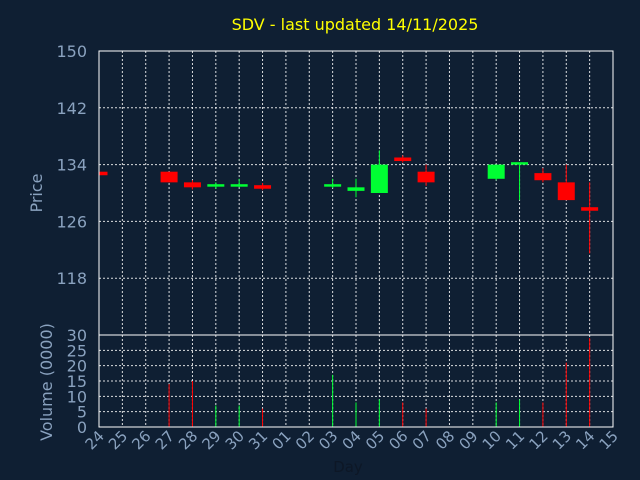 This screenshot has height=480, width=640. Describe the element at coordinates (492, 440) in the screenshot. I see `x-tick-label: 10` at that location.